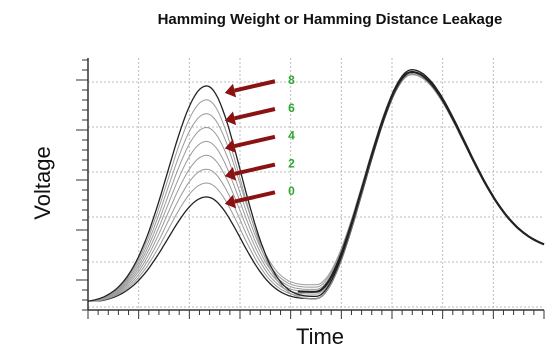 The height and width of the screenshot is (352, 556). Describe the element at coordinates (291, 136) in the screenshot. I see `annotation-label: 4` at that location.